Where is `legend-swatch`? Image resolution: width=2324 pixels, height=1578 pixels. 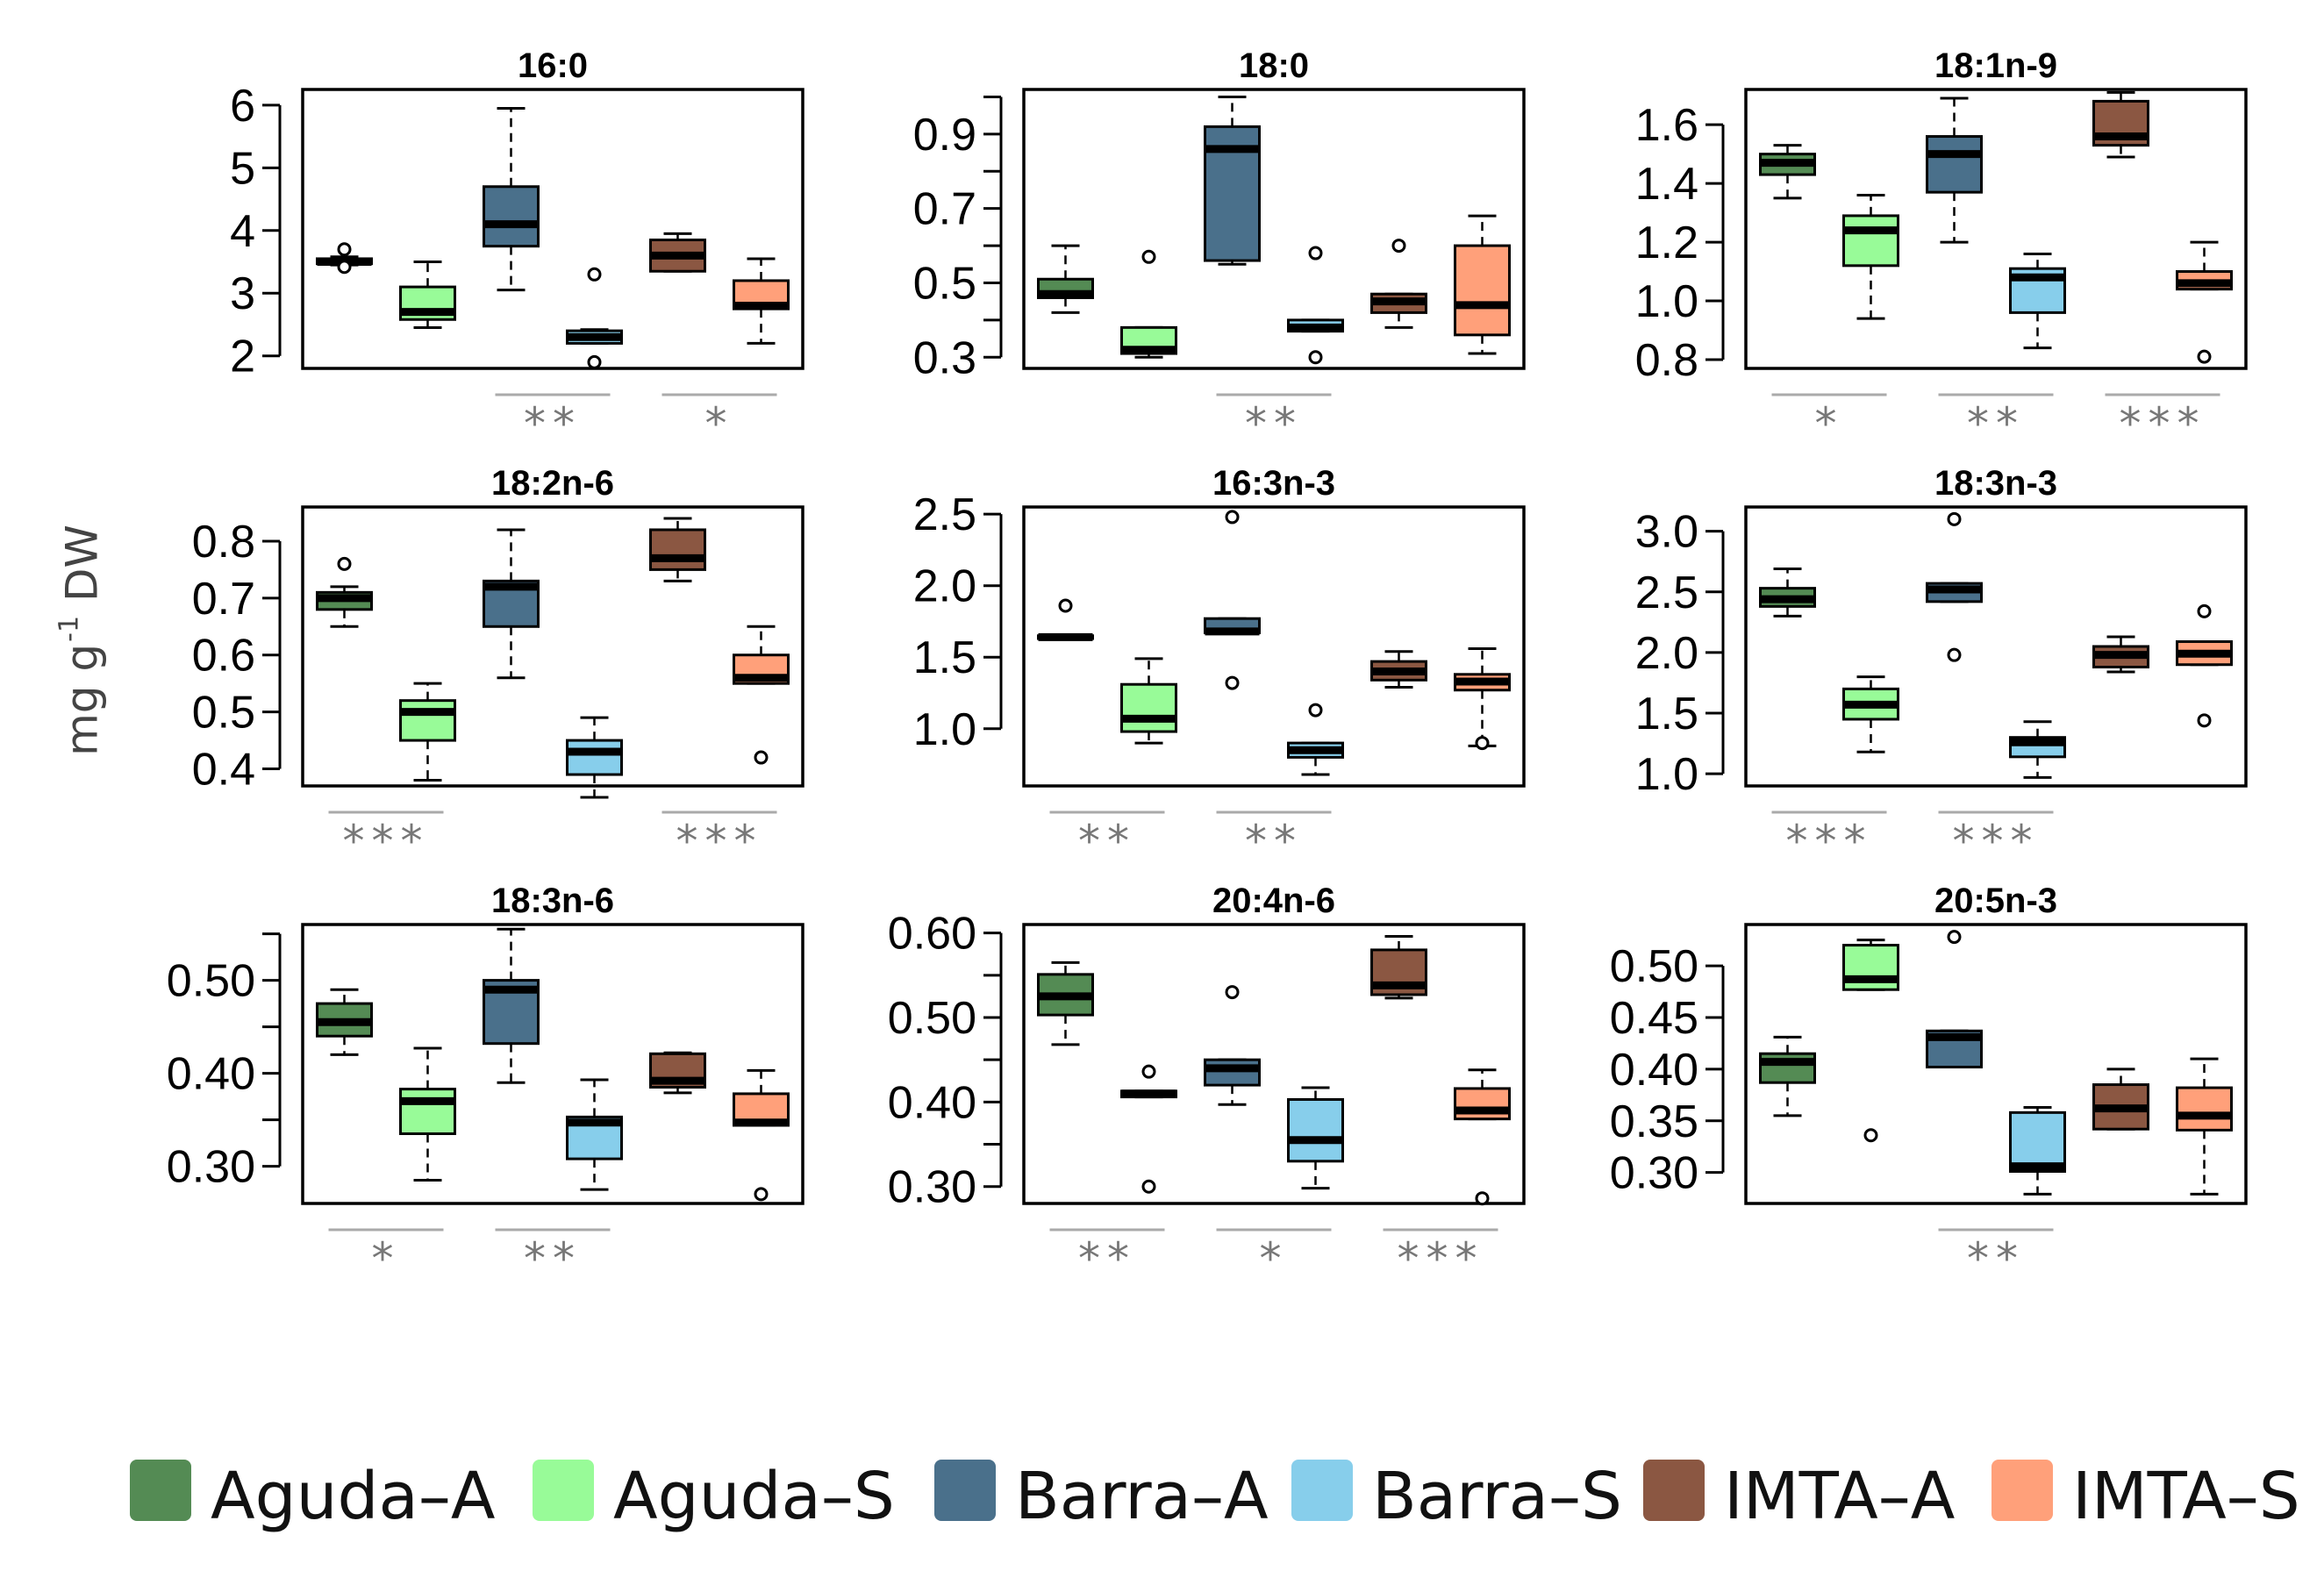
legend-swatch is located at coordinates (2022, 1490).